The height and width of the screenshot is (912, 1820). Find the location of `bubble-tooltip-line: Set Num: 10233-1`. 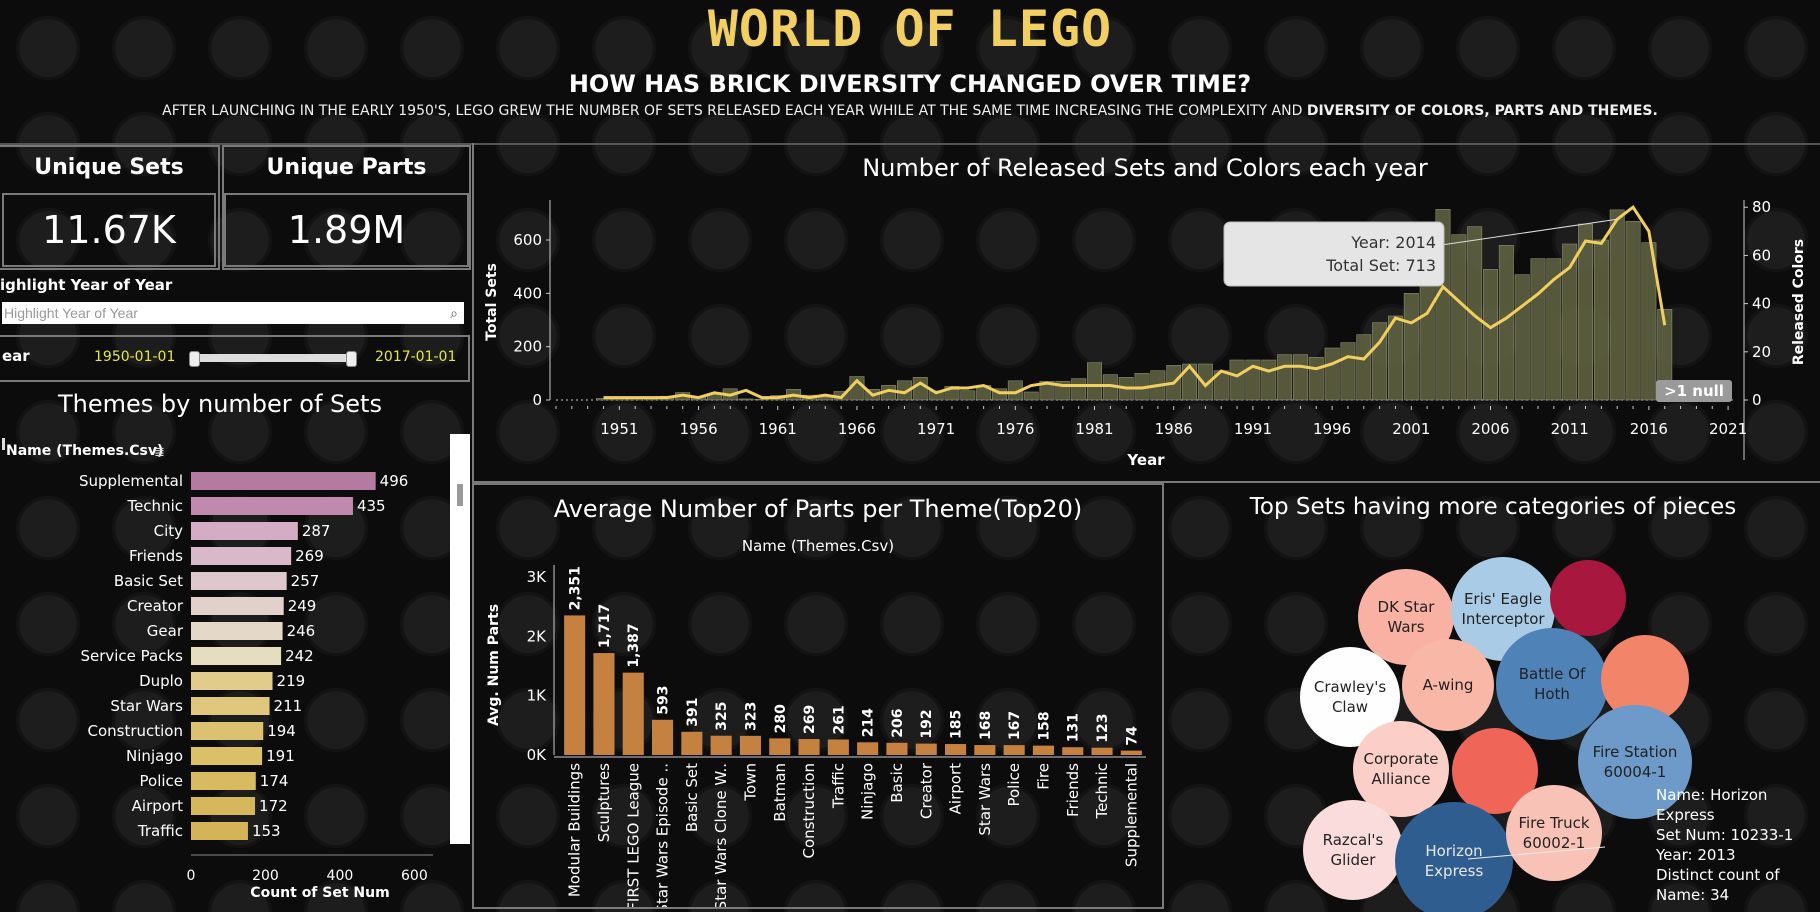

bubble-tooltip-line: Set Num: 10233-1 is located at coordinates (1724, 835).